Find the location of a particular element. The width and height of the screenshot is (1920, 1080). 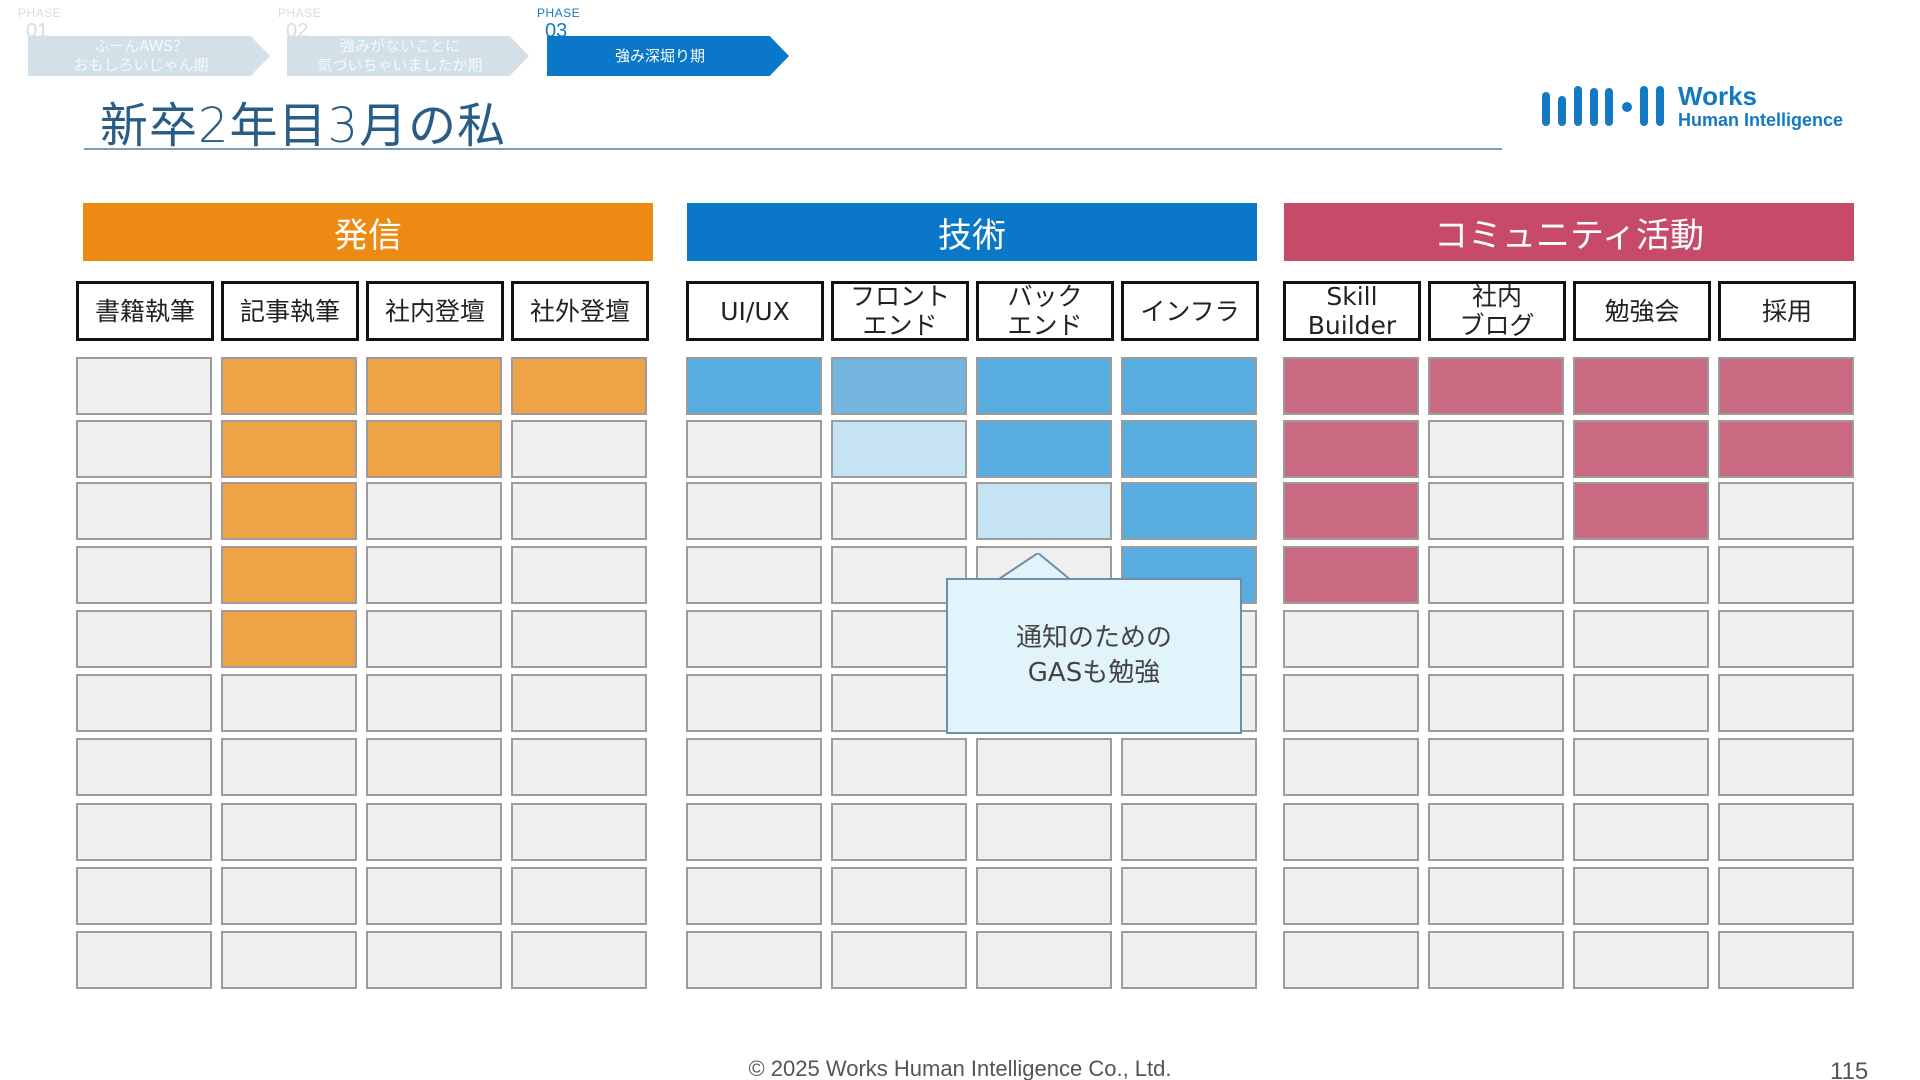

subheader-10: 社内 ブログ is located at coordinates (1497, 311).